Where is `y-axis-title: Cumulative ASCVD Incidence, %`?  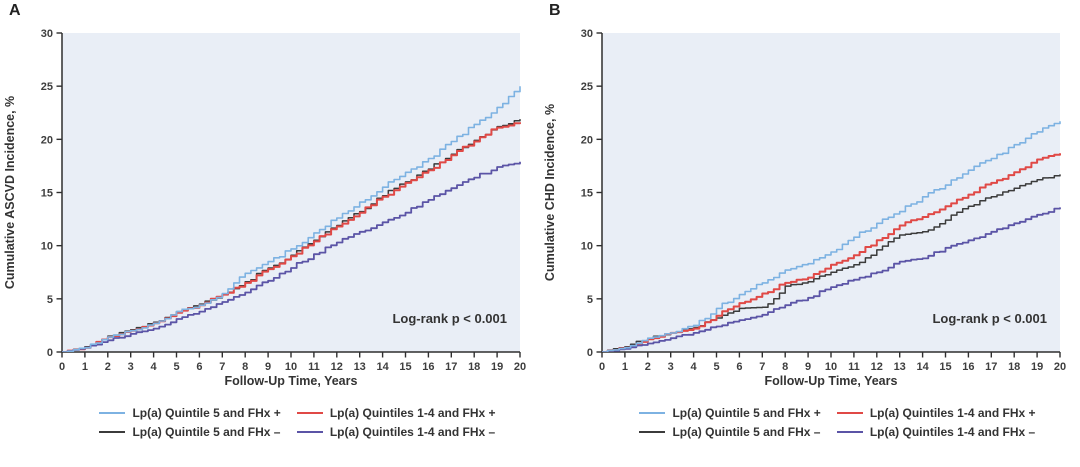
y-axis-title: Cumulative ASCVD Incidence, % is located at coordinates (10, 192).